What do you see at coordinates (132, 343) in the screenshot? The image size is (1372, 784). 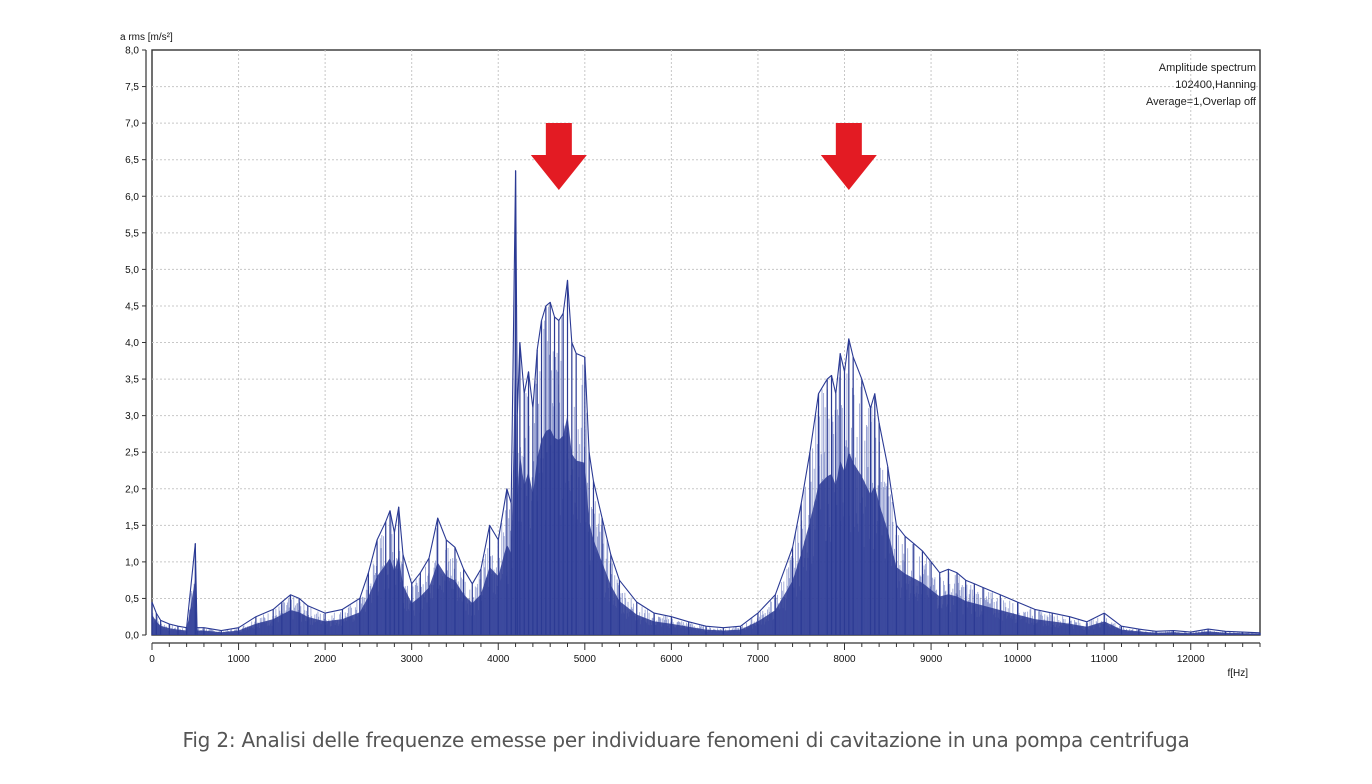 I see `y-tick-label: 4,0` at bounding box center [132, 343].